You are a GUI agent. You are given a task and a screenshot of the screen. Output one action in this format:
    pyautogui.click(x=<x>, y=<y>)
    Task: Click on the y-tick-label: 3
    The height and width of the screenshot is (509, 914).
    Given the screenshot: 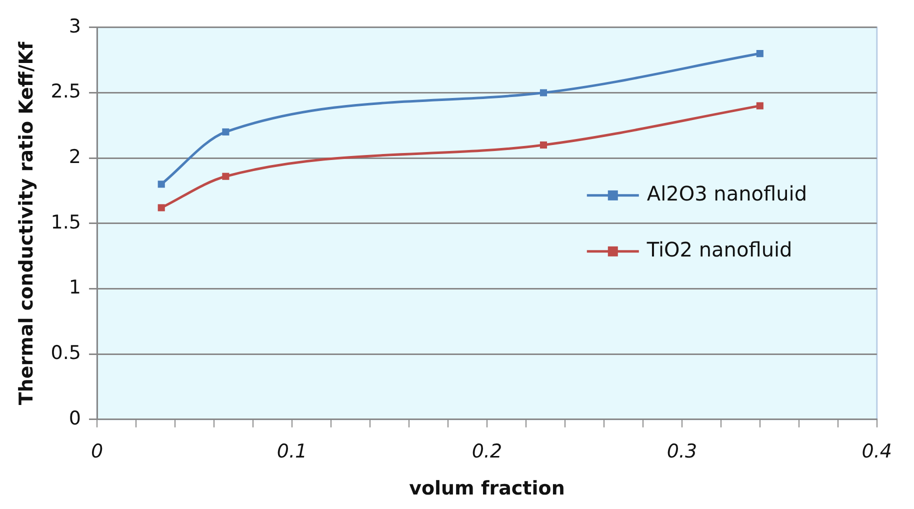 What is the action you would take?
    pyautogui.click(x=75, y=26)
    